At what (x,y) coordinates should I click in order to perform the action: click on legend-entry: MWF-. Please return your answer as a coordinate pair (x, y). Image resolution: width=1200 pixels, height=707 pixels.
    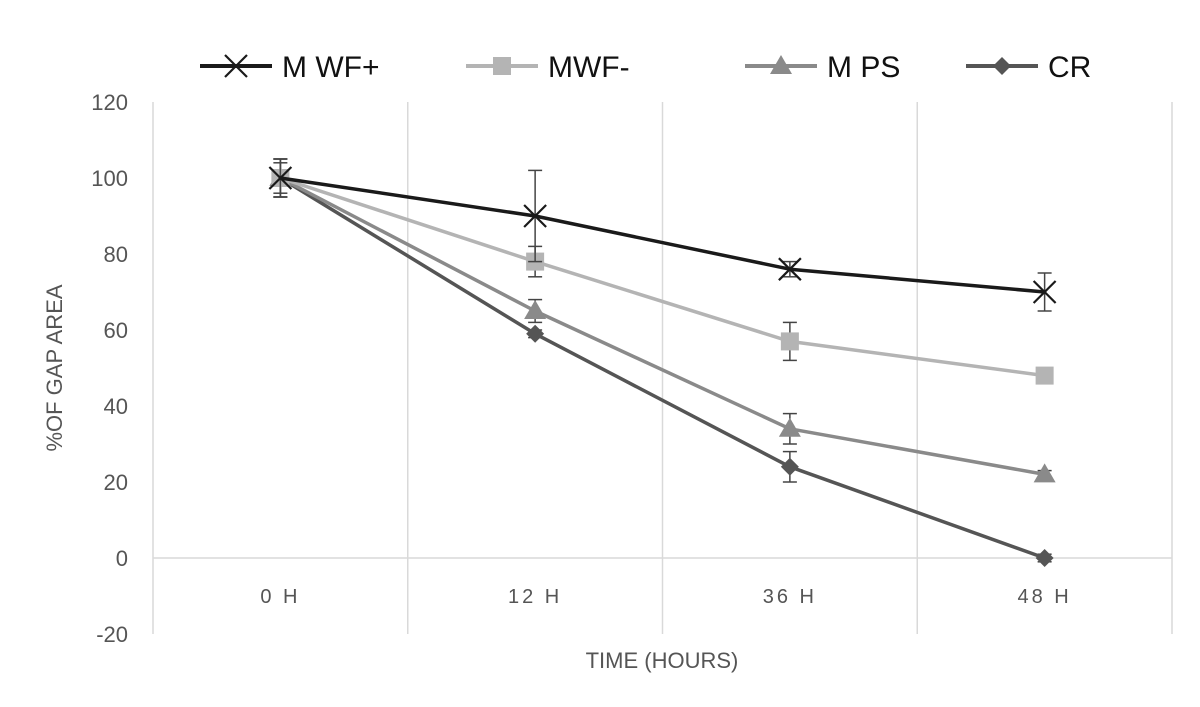
    Looking at the image, I should click on (548, 67).